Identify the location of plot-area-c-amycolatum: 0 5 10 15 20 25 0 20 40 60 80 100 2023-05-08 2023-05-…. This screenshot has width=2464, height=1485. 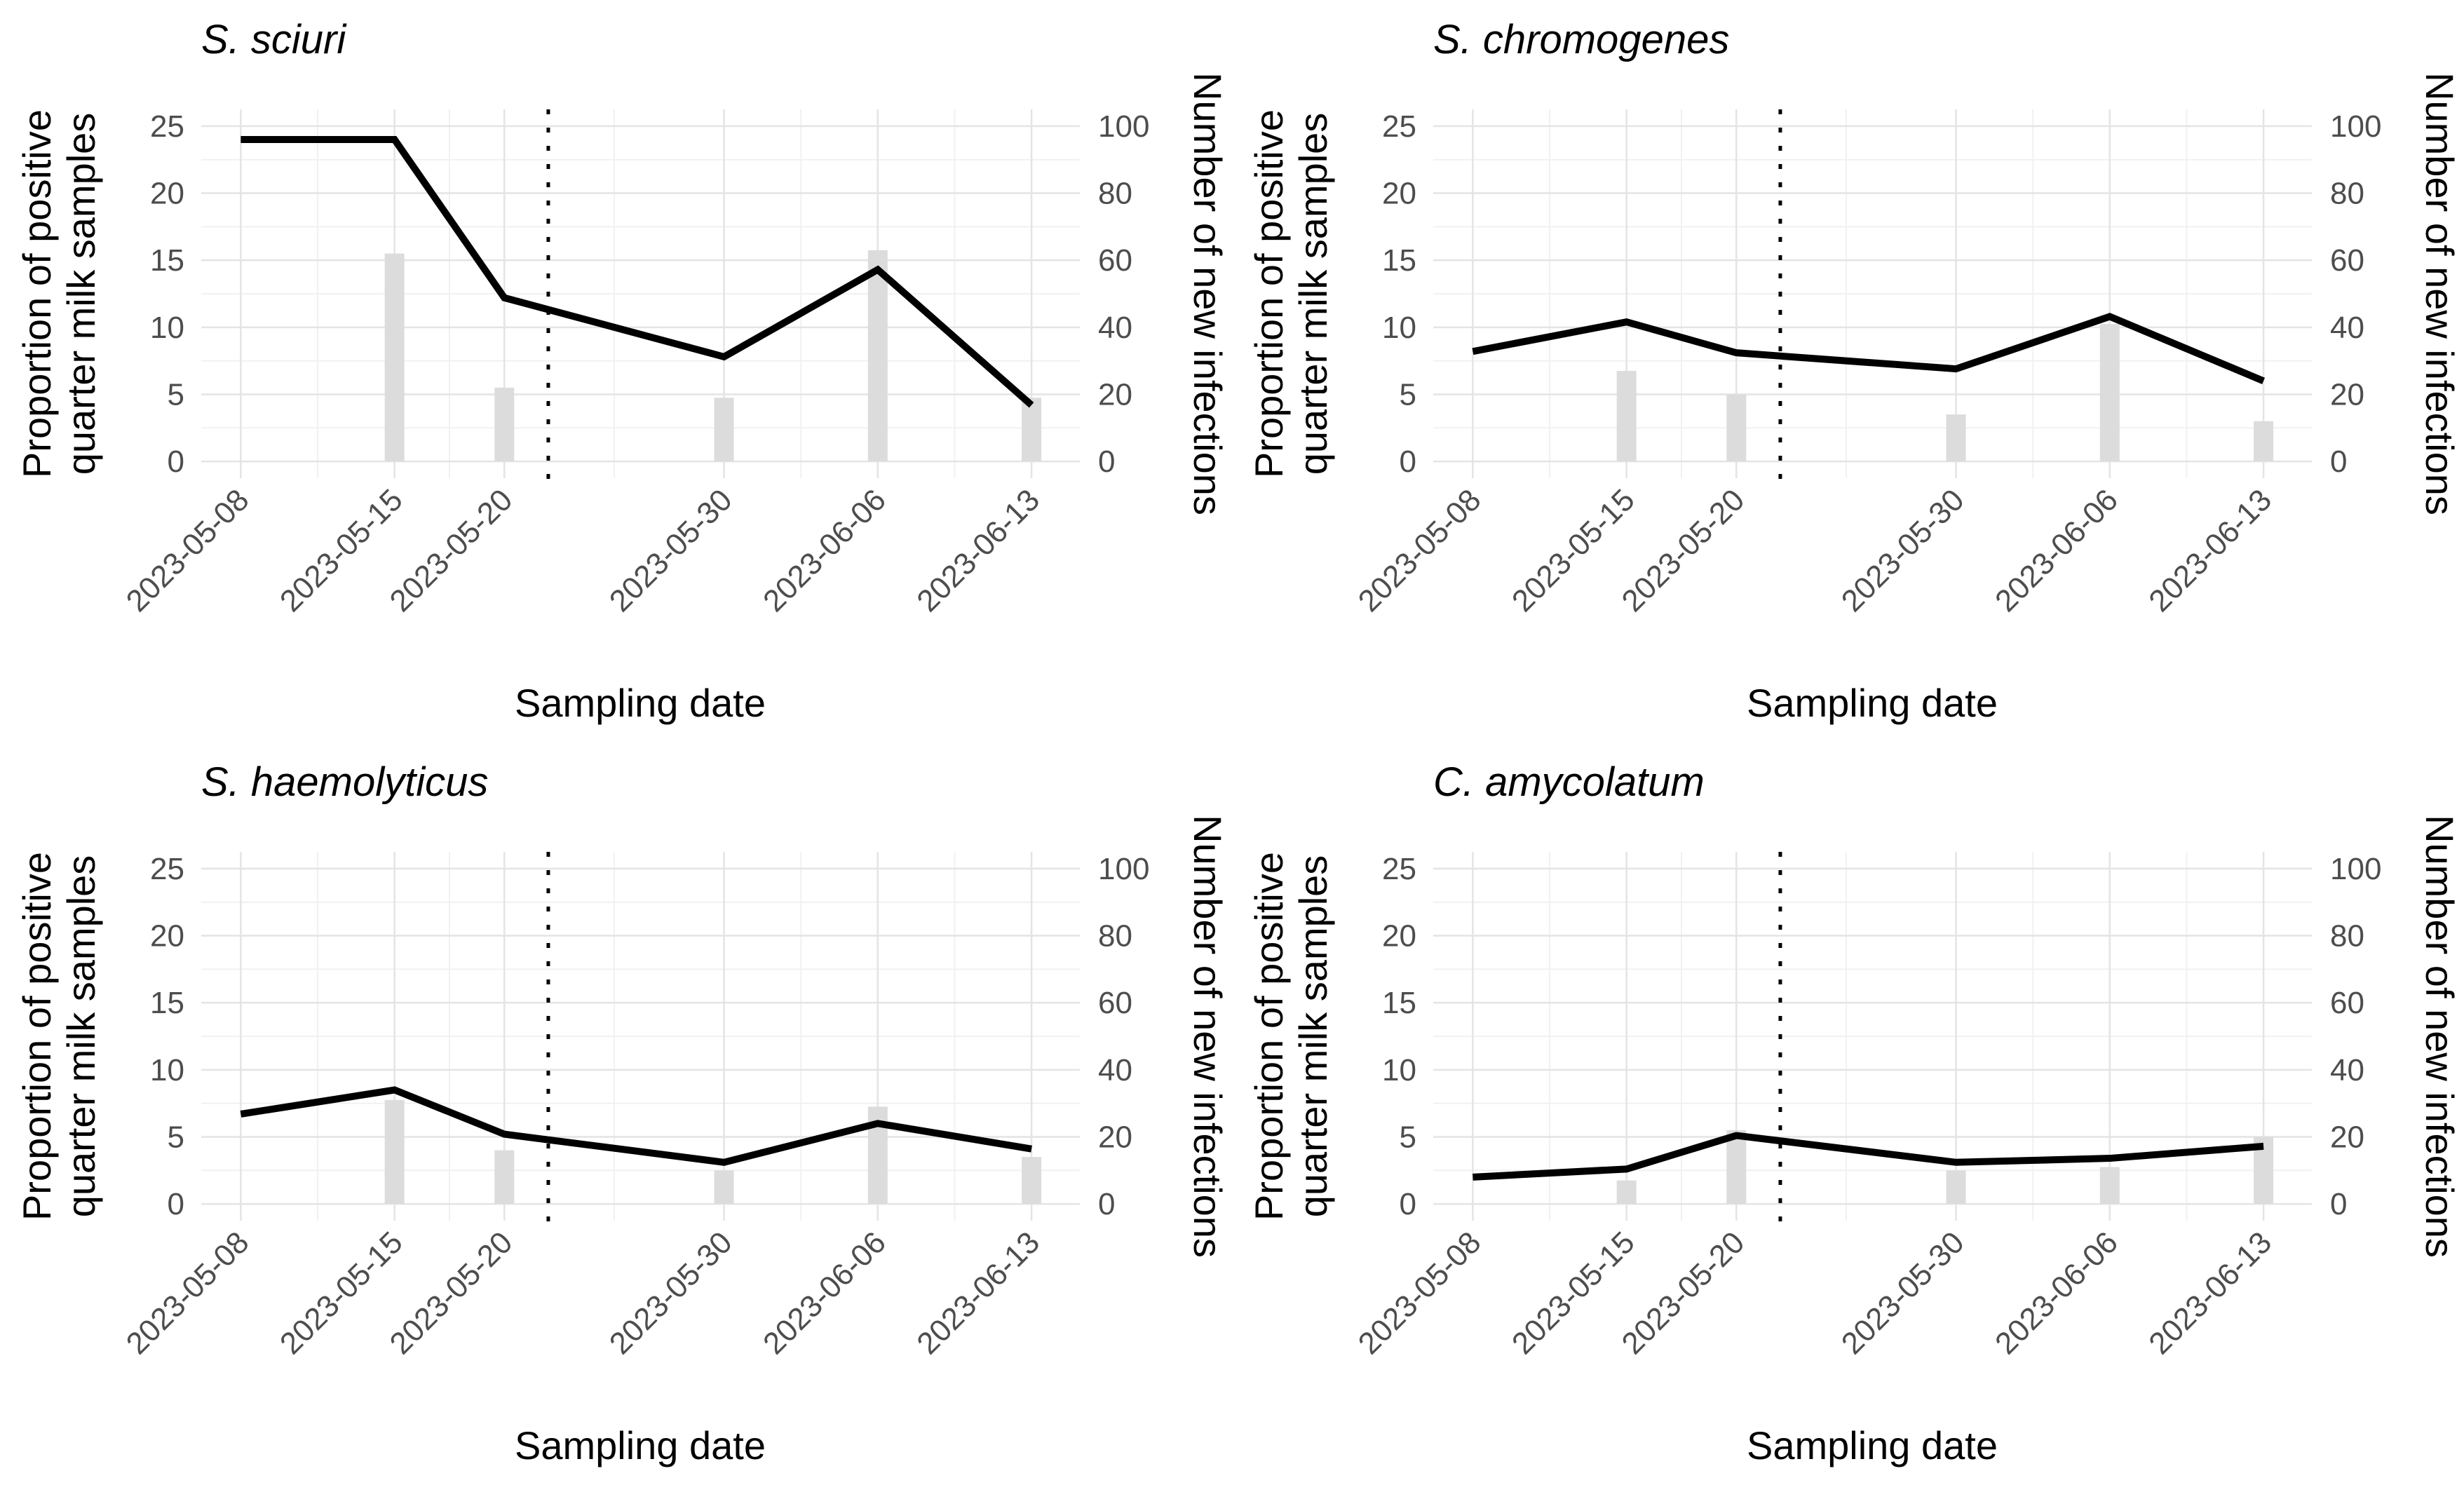
(1867, 1105).